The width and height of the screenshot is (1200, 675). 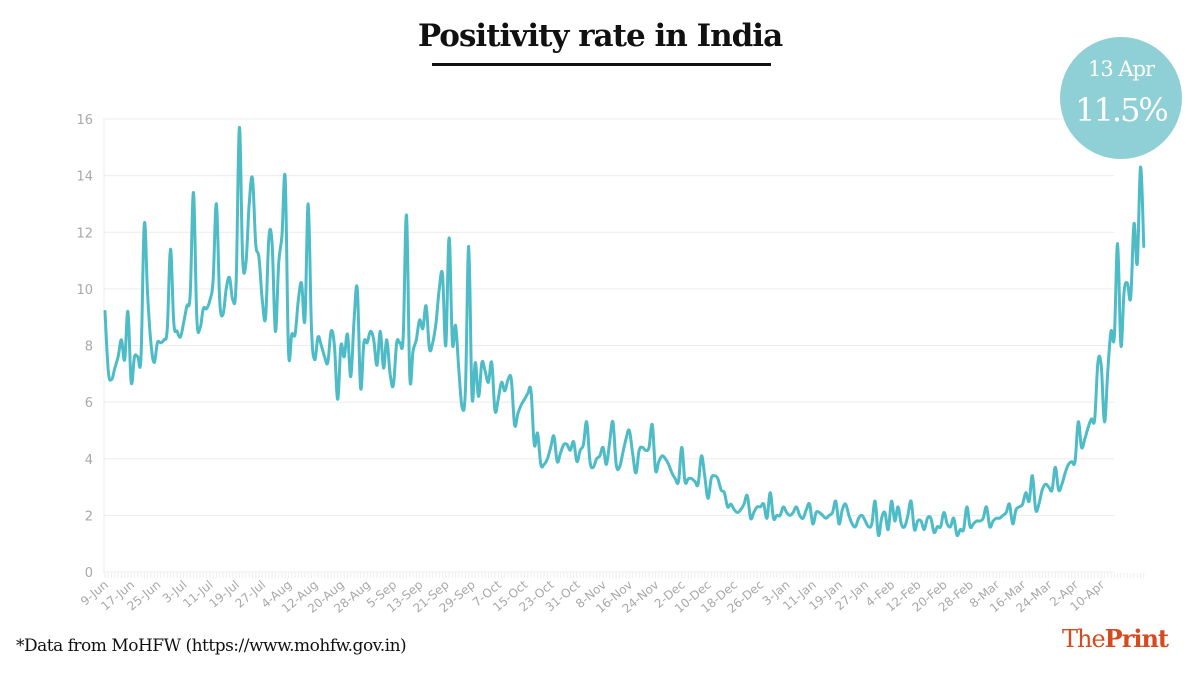 What do you see at coordinates (89, 460) in the screenshot?
I see `y-tick-label: 4` at bounding box center [89, 460].